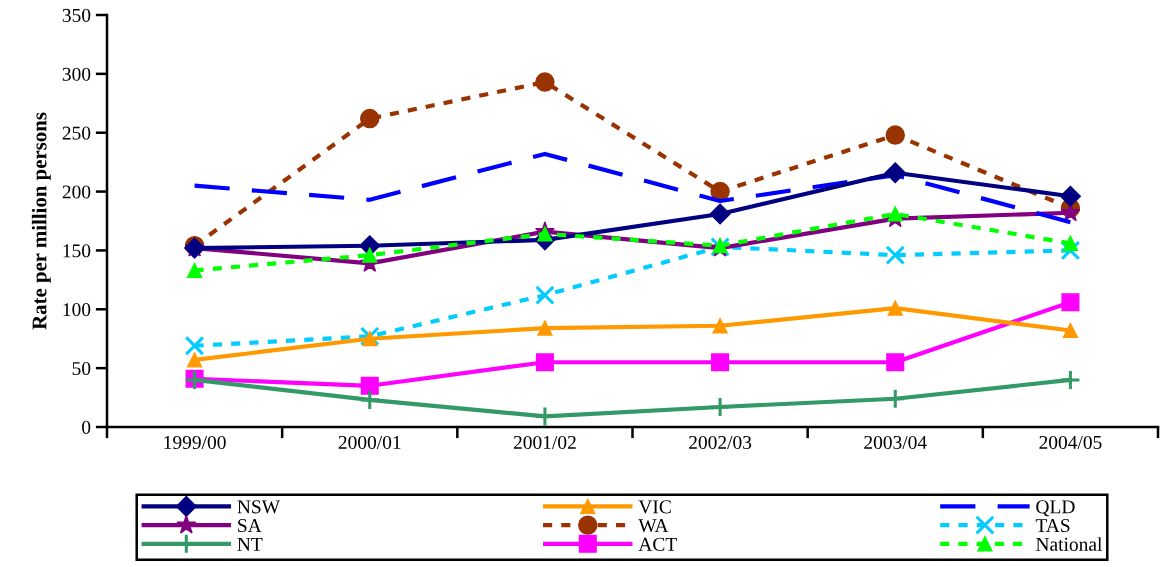 The height and width of the screenshot is (567, 1162). What do you see at coordinates (250, 526) in the screenshot?
I see `legend-label: SA` at bounding box center [250, 526].